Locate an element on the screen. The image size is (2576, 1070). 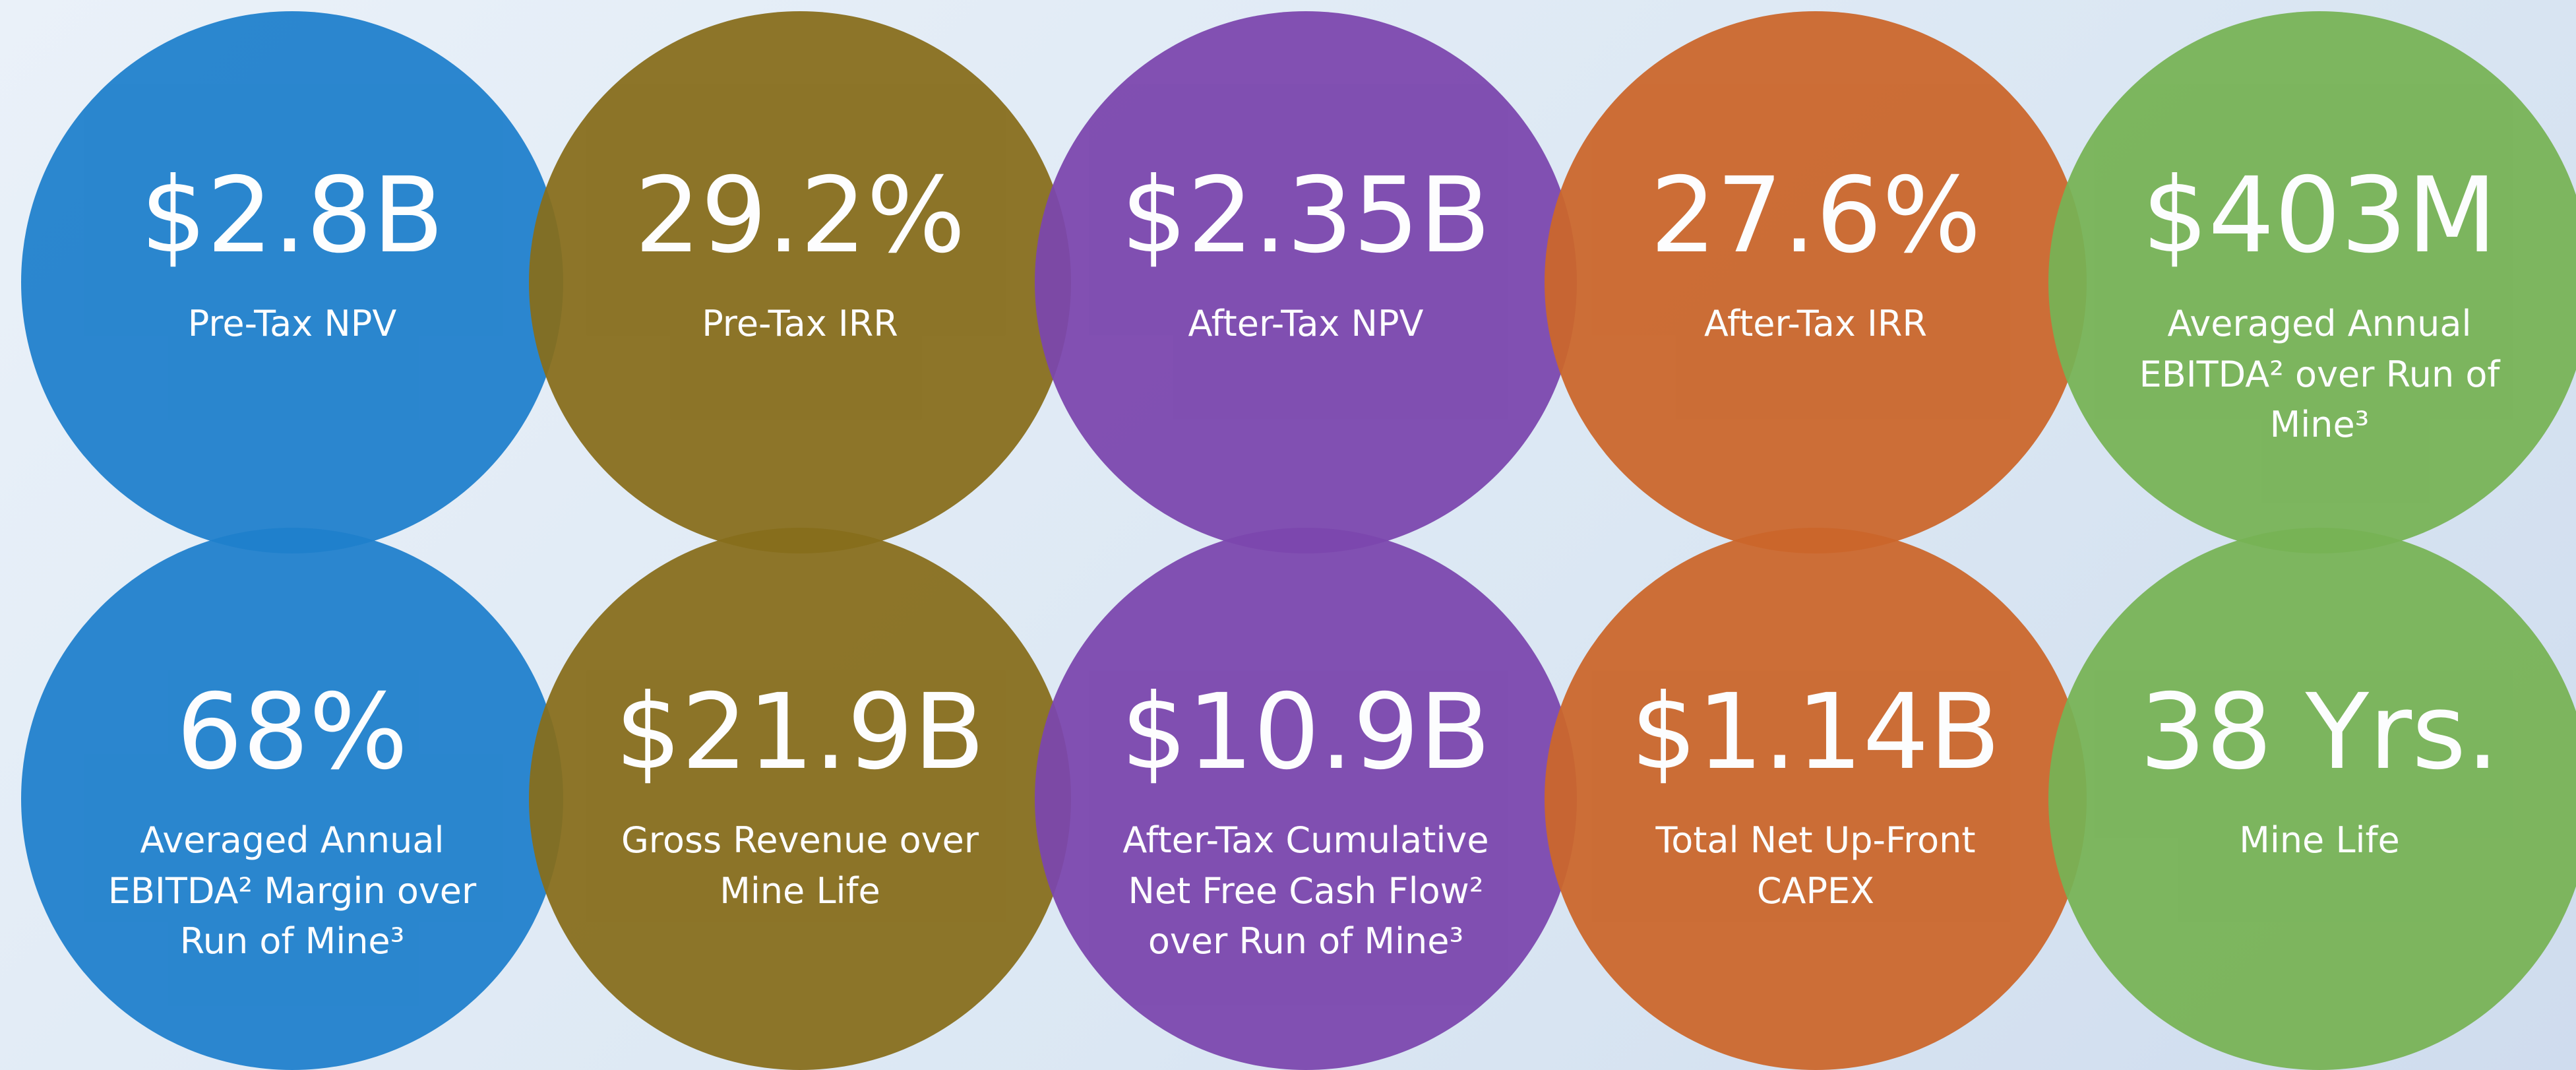
metric-value: $403M is located at coordinates (2319, 215).